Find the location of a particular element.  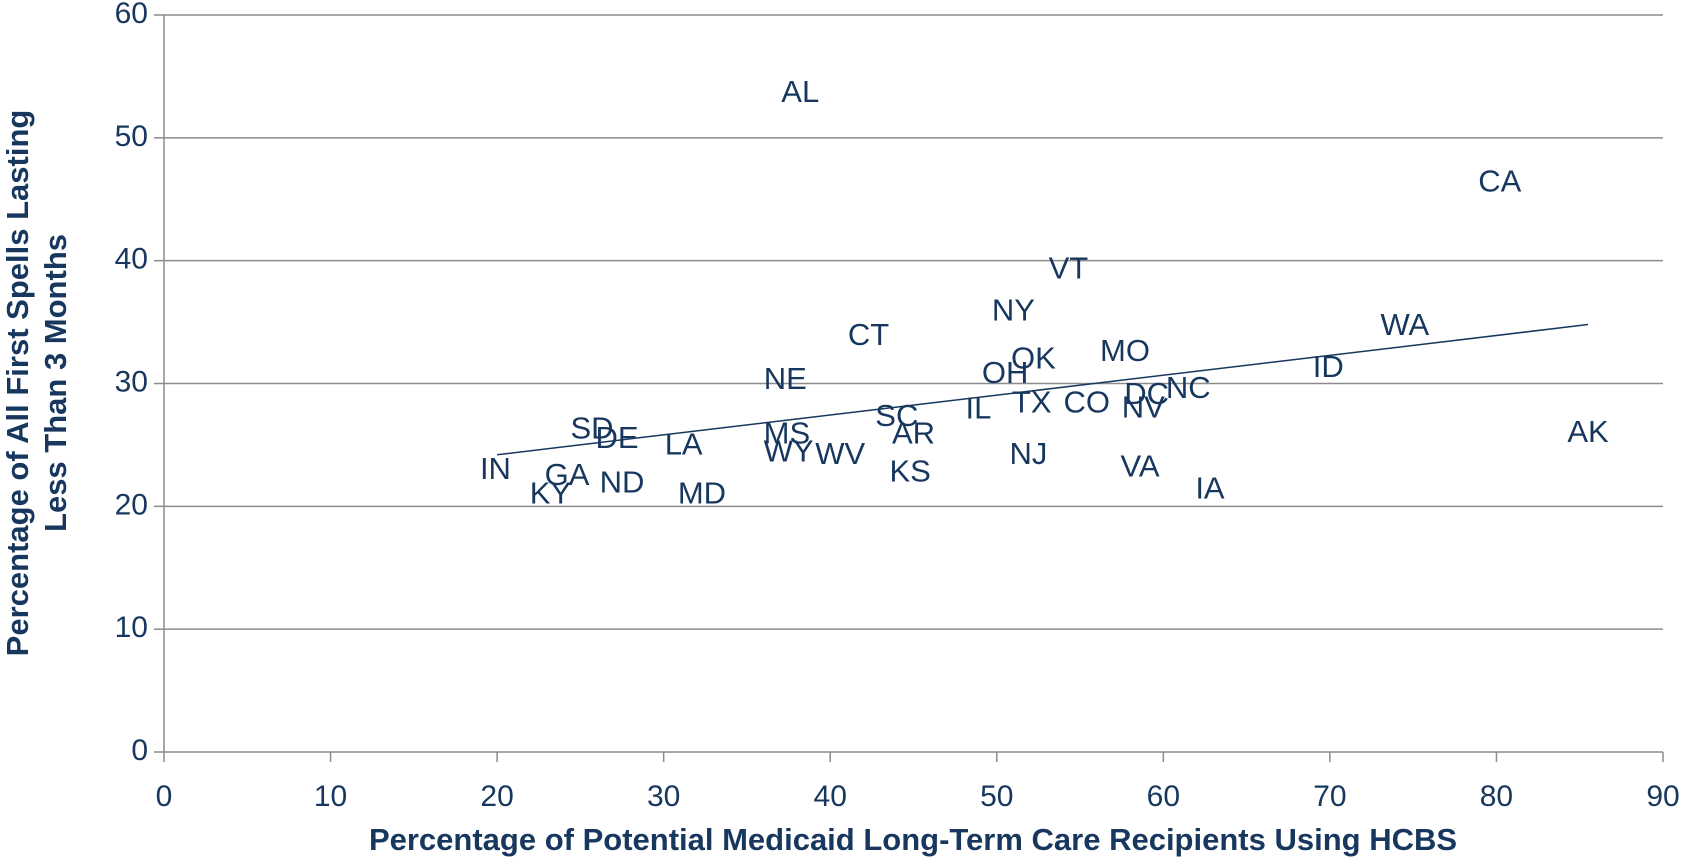

point-label: NJ is located at coordinates (1028, 453).